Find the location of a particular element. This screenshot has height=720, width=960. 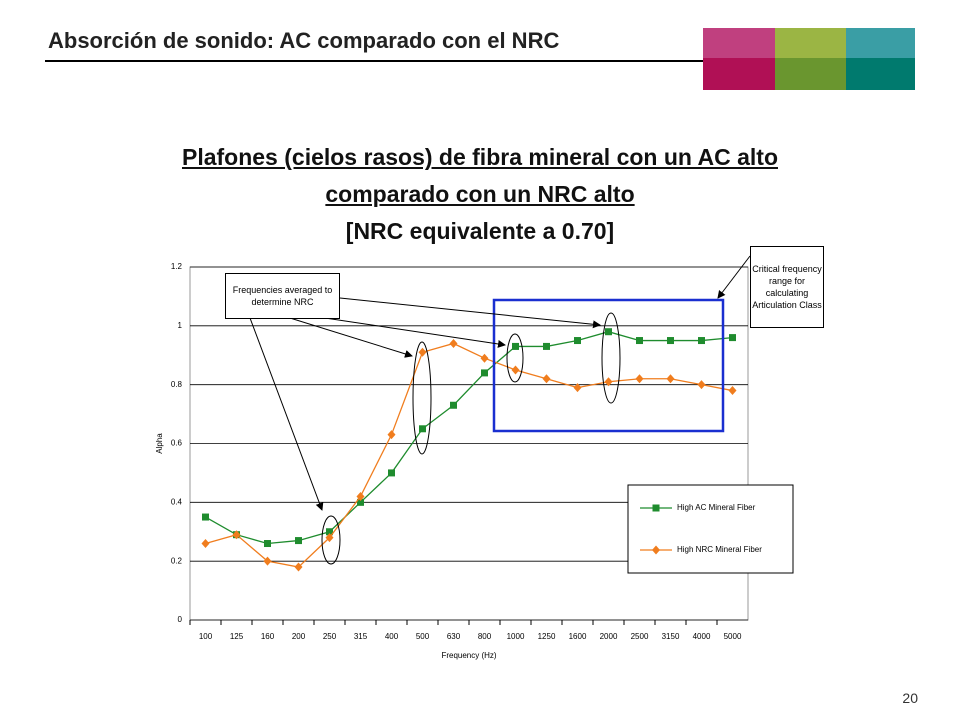

y-tick-label: 0.8 is located at coordinates (177, 384).